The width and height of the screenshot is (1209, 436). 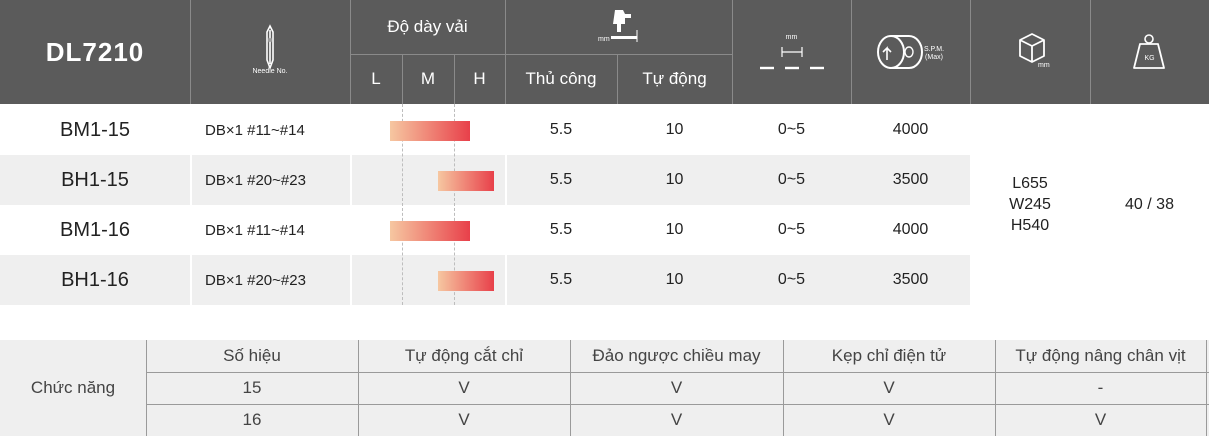 What do you see at coordinates (73, 387) in the screenshot?
I see `features-row-label: Chức năng` at bounding box center [73, 387].